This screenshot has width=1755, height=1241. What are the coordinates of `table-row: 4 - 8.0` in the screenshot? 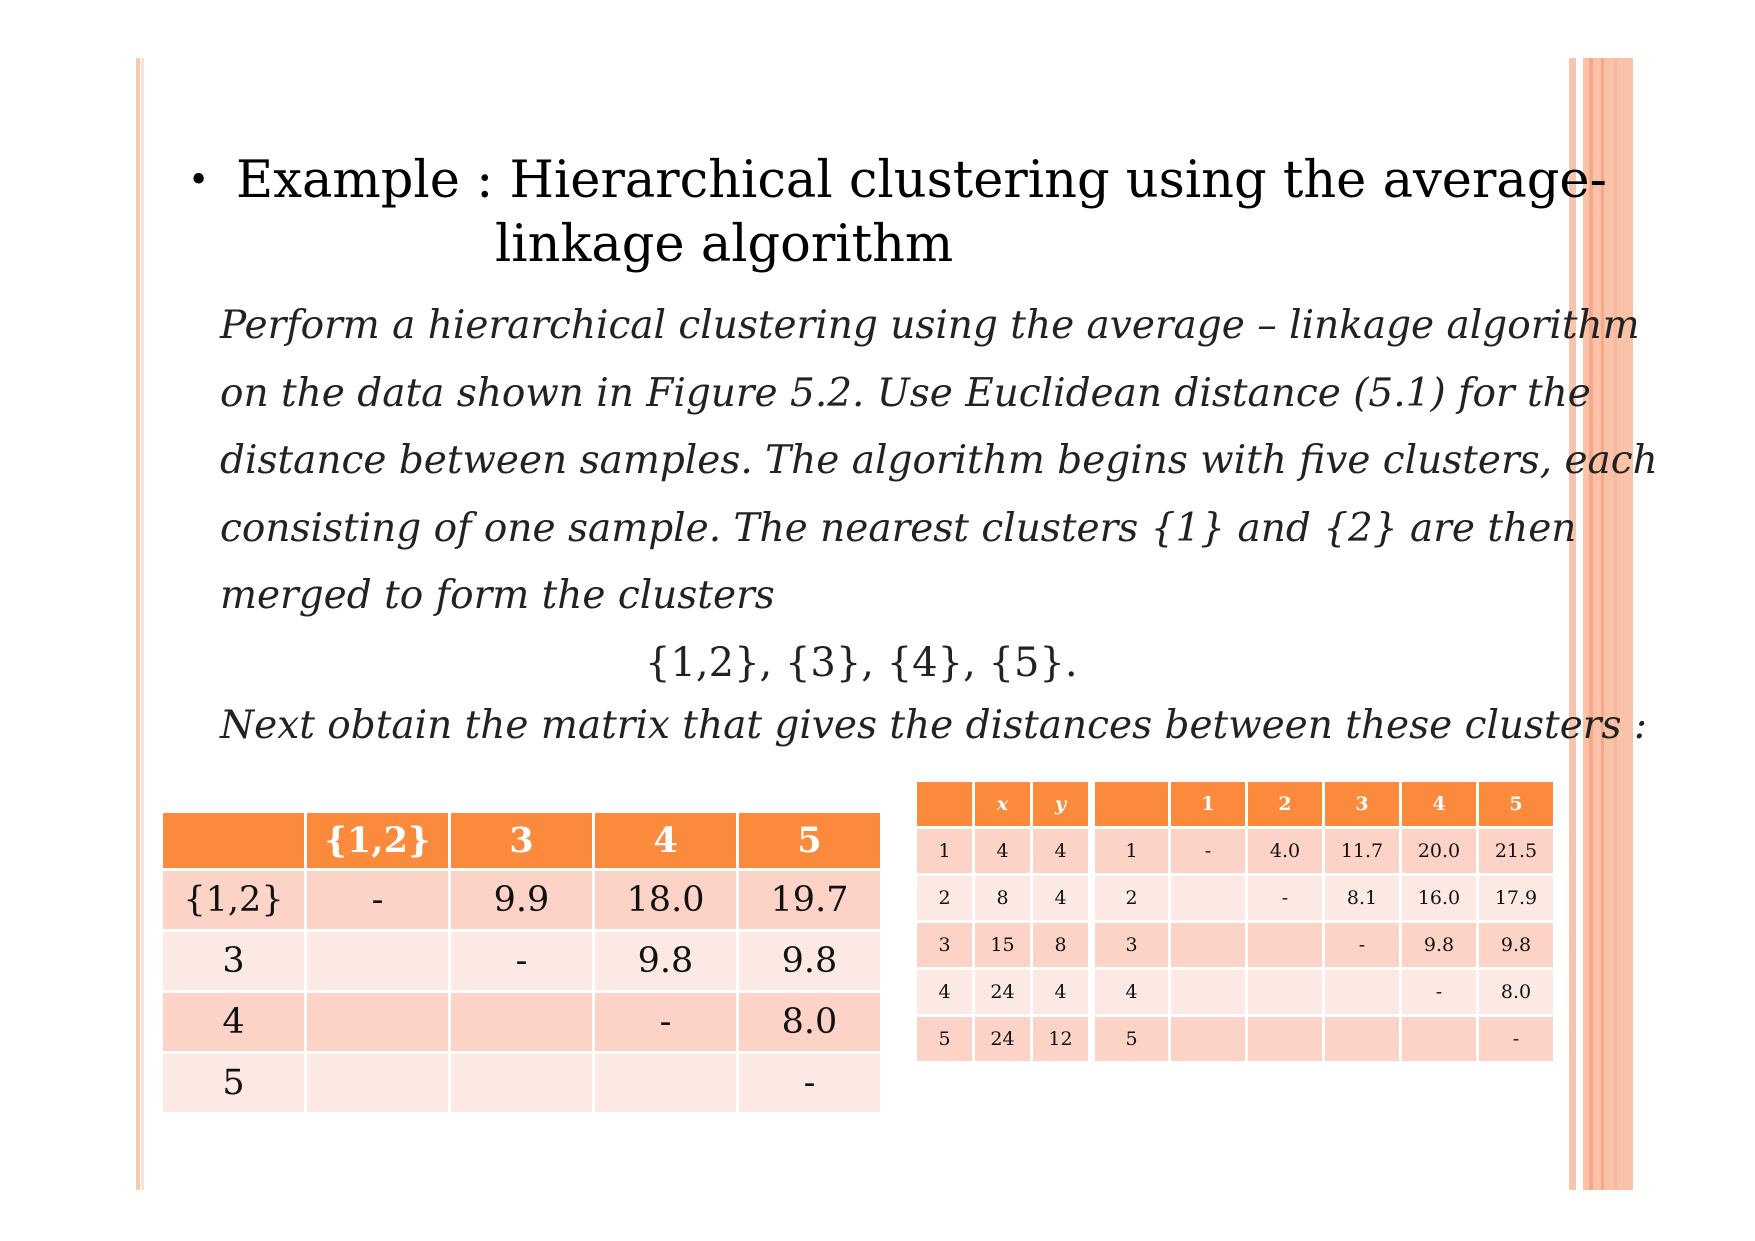 It's located at (1325, 993).